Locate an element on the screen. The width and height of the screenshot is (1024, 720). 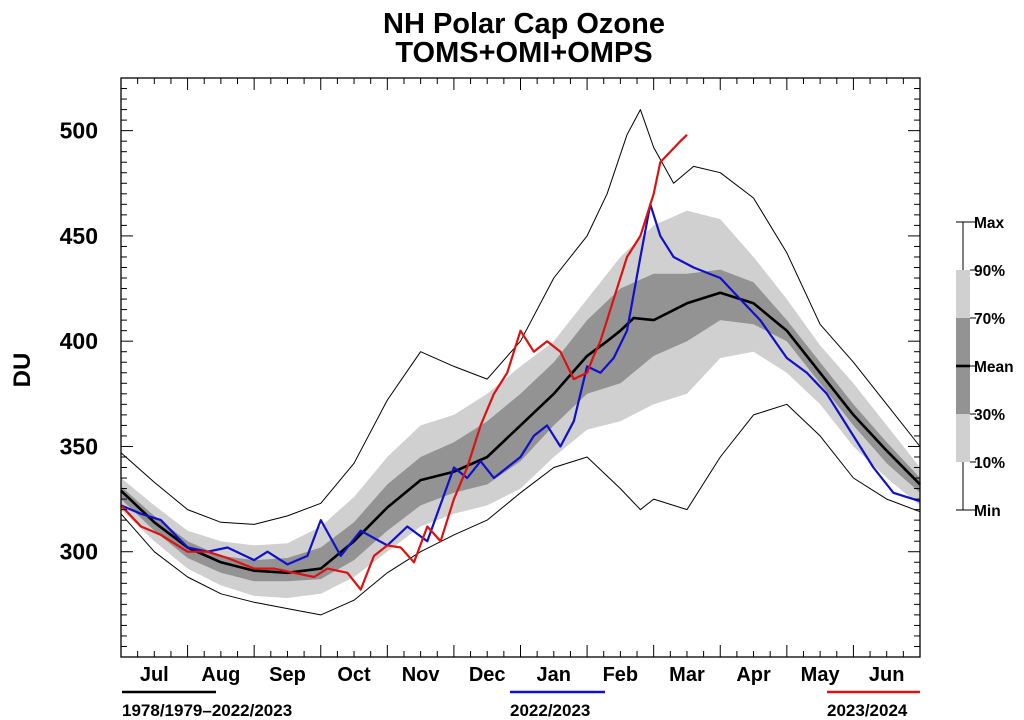
legend-label: 10% is located at coordinates (989, 463).